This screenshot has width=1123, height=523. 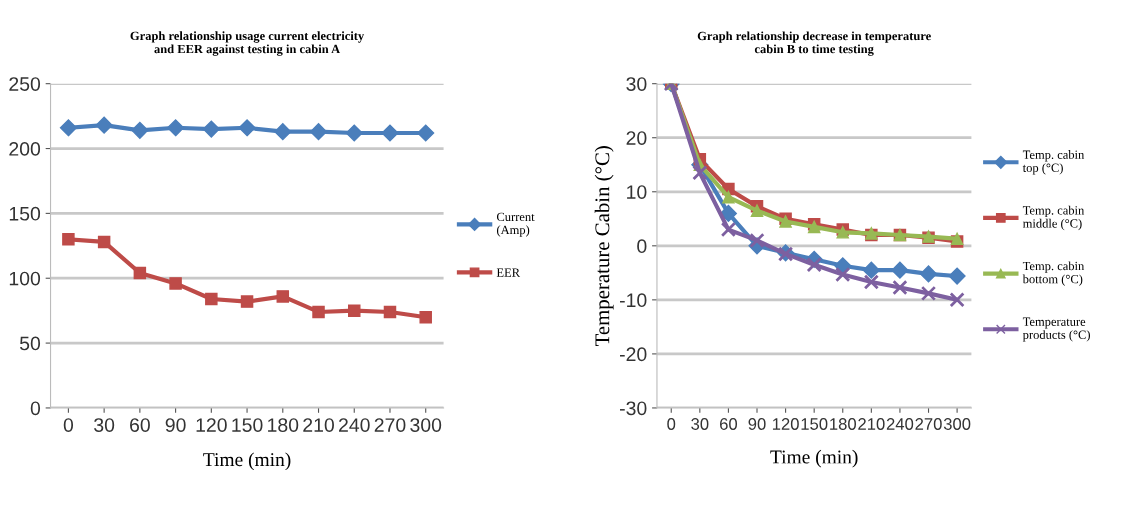 I want to click on y-tick-label: 50, so click(x=30, y=343).